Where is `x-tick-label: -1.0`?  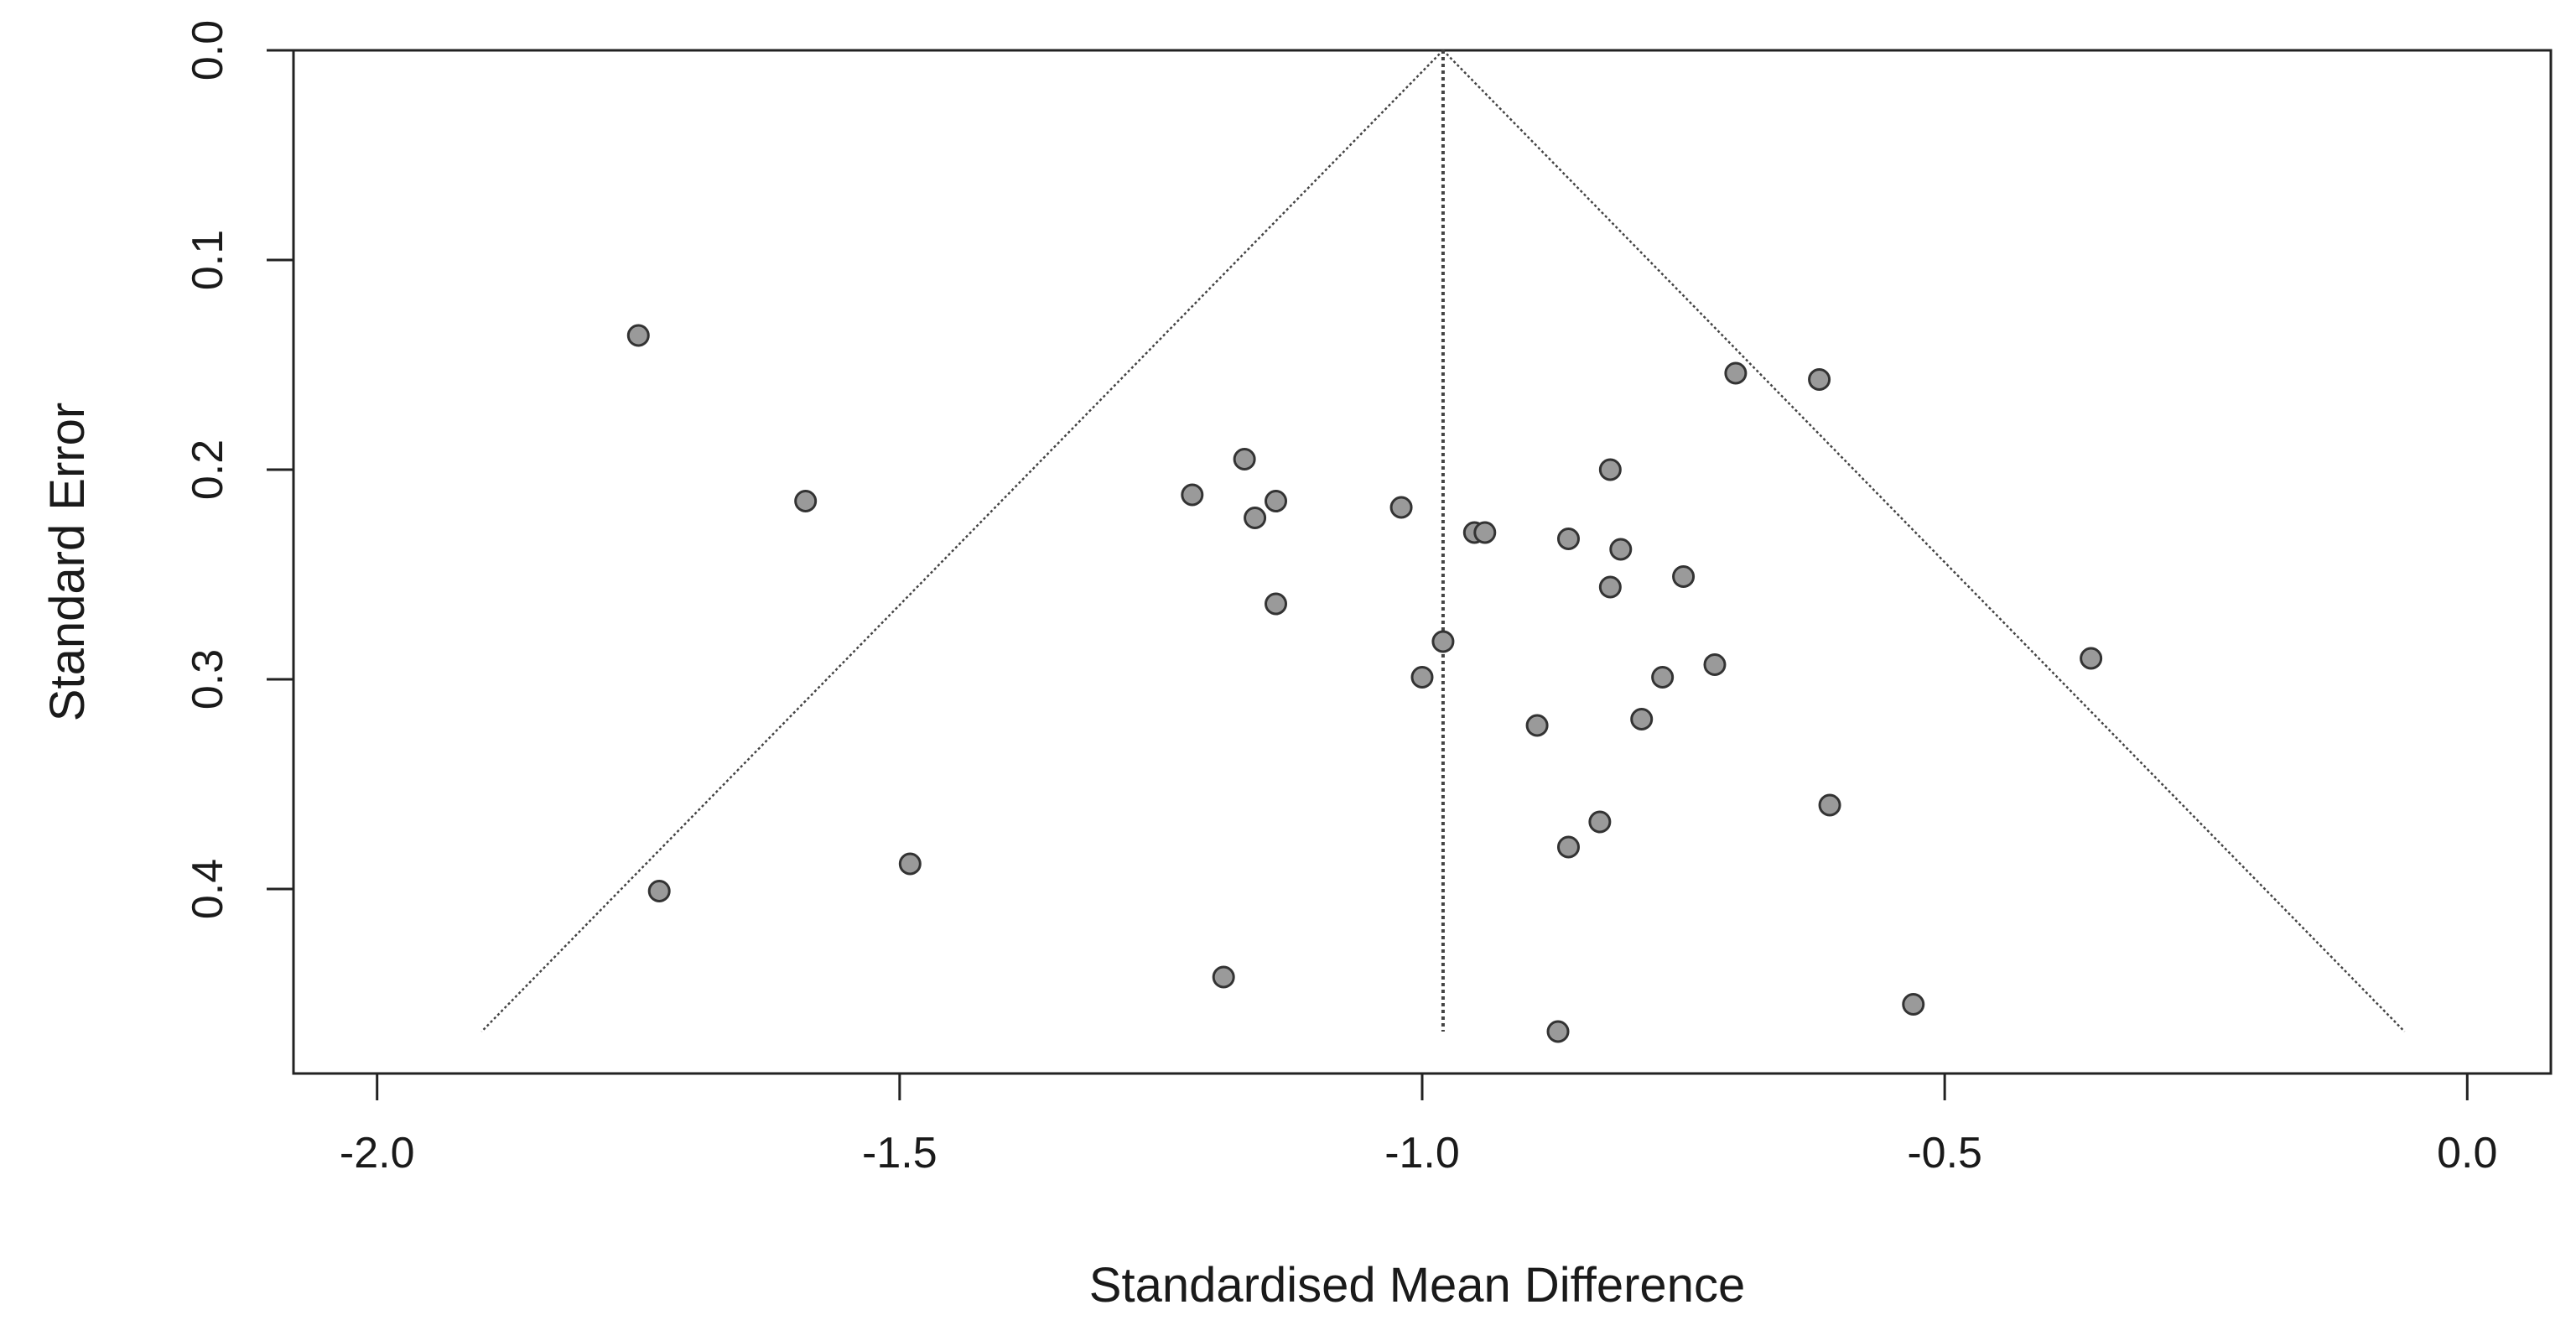
x-tick-label: -1.0 is located at coordinates (1422, 1153).